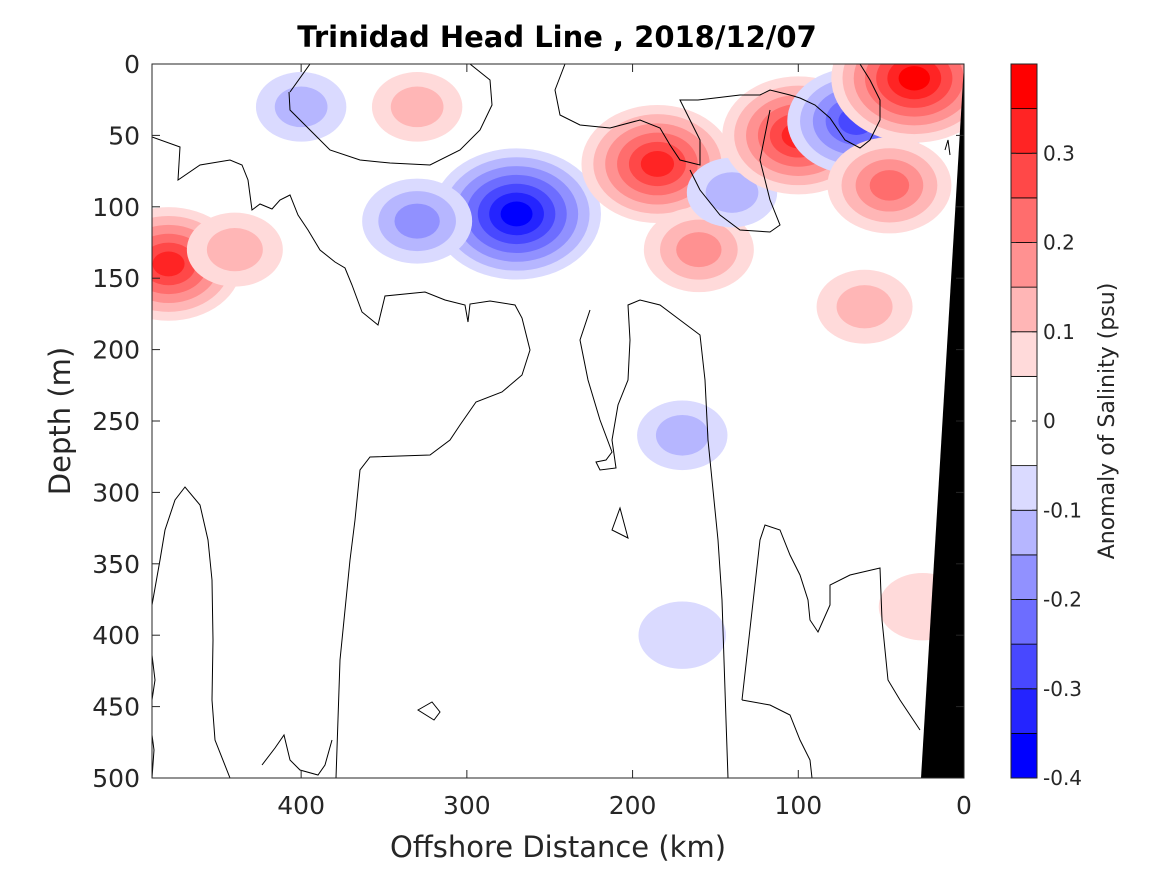  I want to click on y-tick-label: 350, so click(116, 564).